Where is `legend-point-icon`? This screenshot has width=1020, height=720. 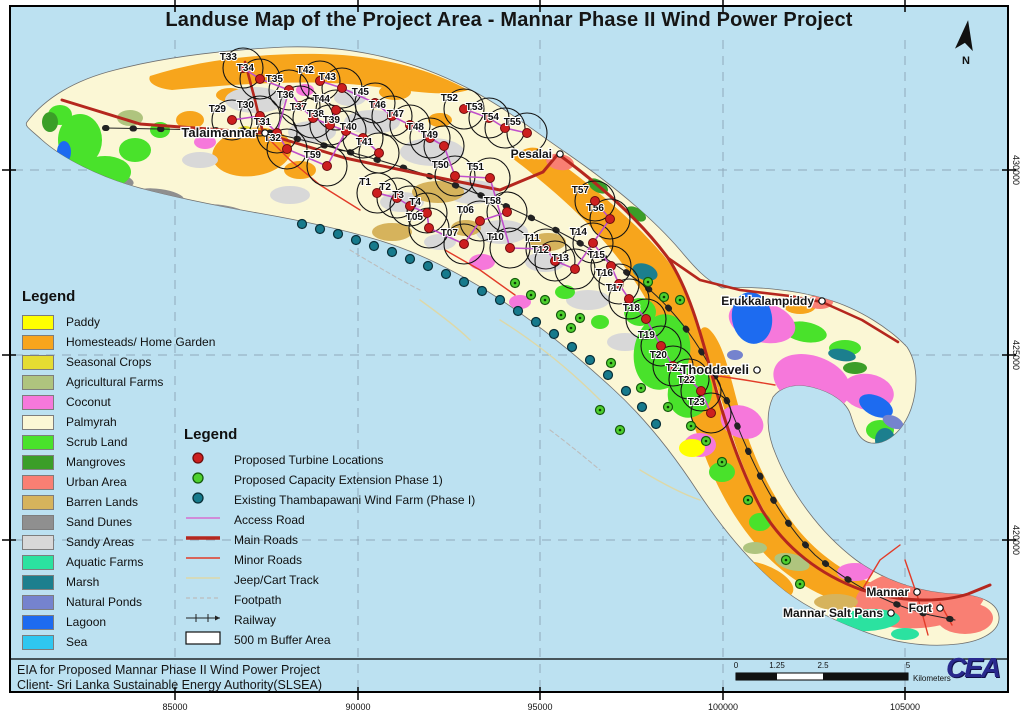
legend-point-icon is located at coordinates (204, 480).